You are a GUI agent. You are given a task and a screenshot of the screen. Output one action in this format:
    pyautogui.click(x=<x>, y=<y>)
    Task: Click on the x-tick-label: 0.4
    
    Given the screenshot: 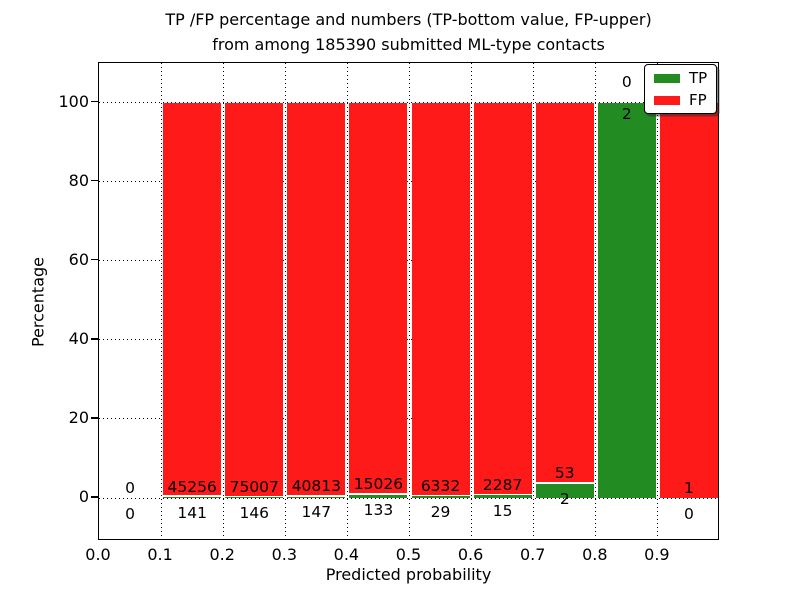 What is the action you would take?
    pyautogui.click(x=346, y=554)
    